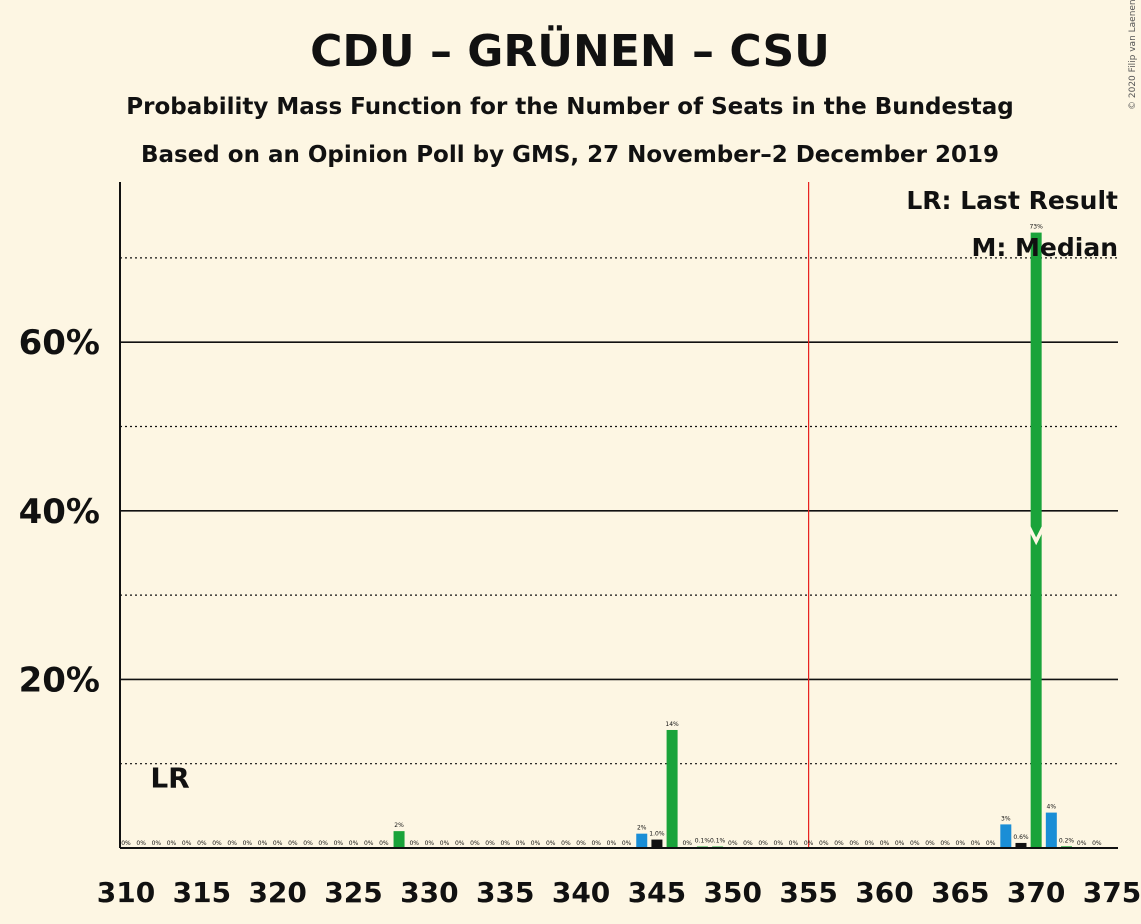  I want to click on y-tick-label: 20%, so click(59, 680).